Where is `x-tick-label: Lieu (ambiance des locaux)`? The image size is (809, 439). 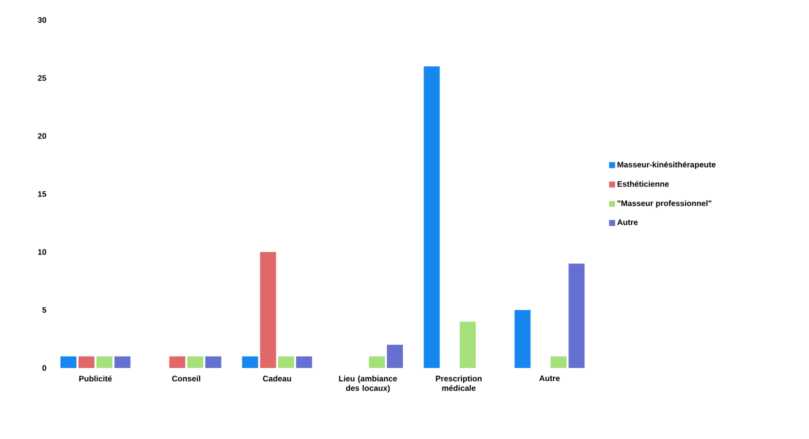 x-tick-label: Lieu (ambiance des locaux) is located at coordinates (368, 384).